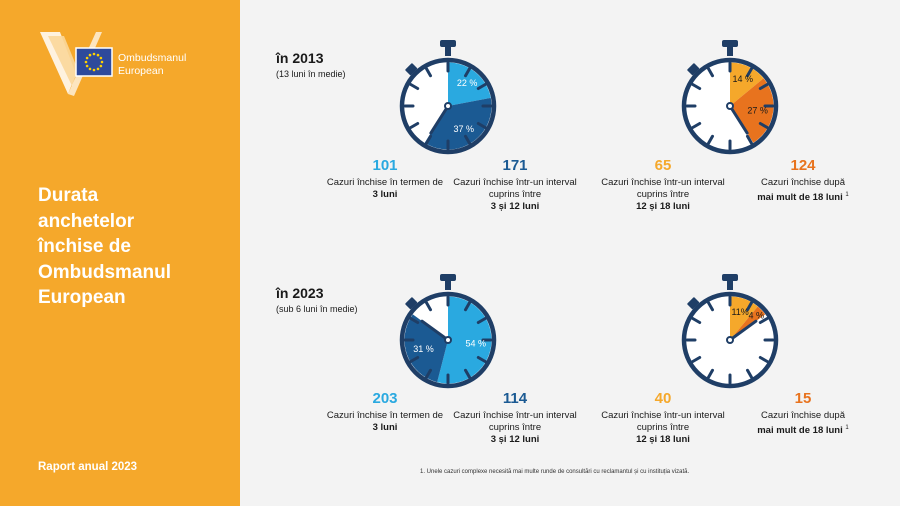 This screenshot has width=900, height=506. I want to click on caption-text: Cazuri închise în termen de, so click(385, 415).